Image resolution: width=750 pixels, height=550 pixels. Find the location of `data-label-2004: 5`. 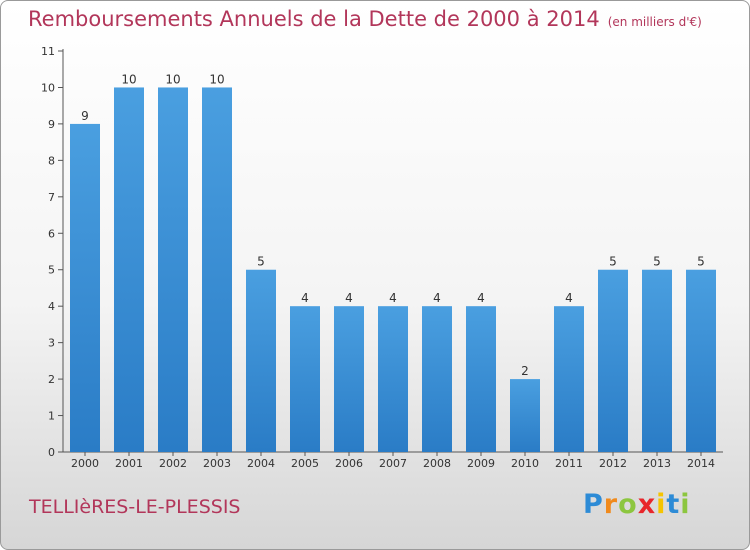

data-label-2004: 5 is located at coordinates (261, 262).